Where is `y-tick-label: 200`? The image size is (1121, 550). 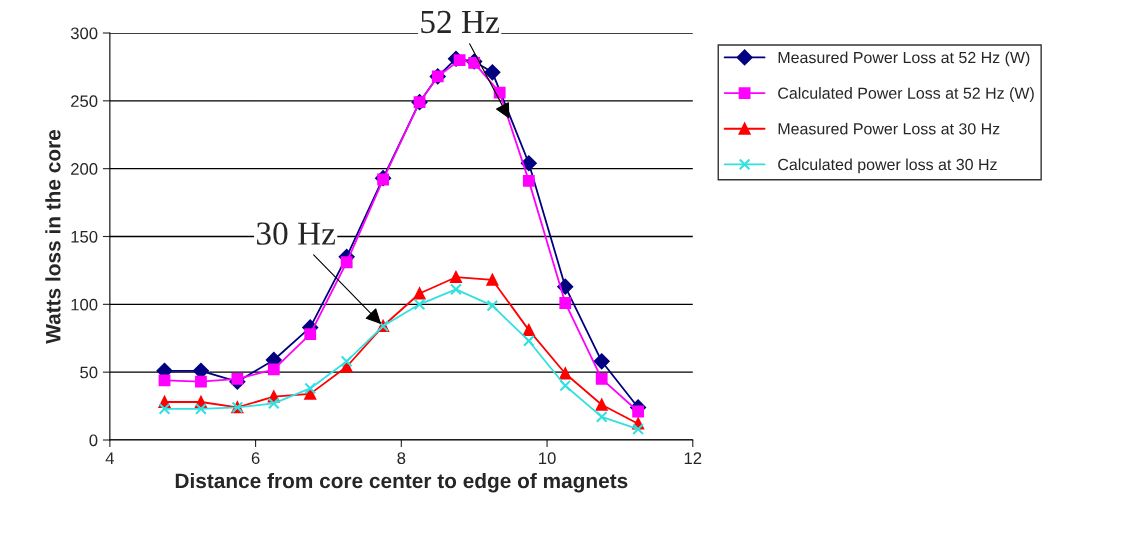
y-tick-label: 200 is located at coordinates (84, 169).